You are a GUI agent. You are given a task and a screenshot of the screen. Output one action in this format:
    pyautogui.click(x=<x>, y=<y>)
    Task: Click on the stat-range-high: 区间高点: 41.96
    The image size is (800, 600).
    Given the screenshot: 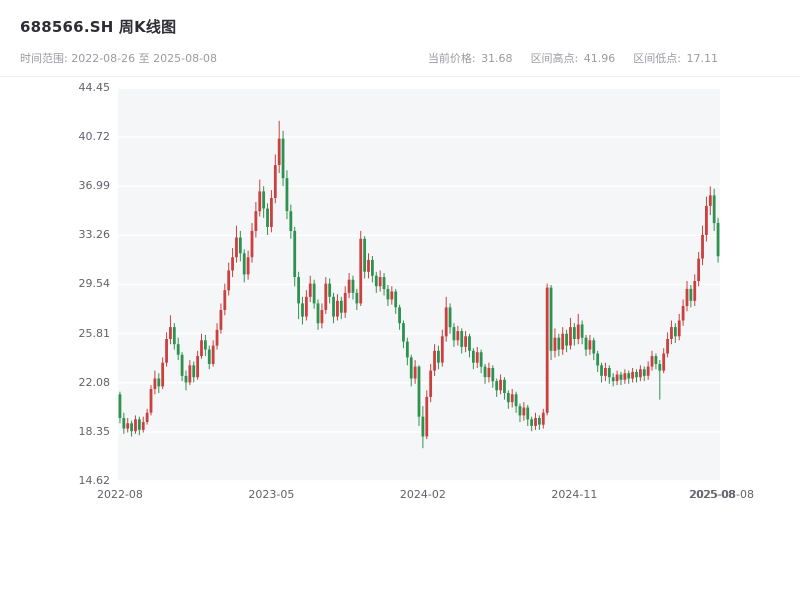 What is the action you would take?
    pyautogui.click(x=574, y=58)
    